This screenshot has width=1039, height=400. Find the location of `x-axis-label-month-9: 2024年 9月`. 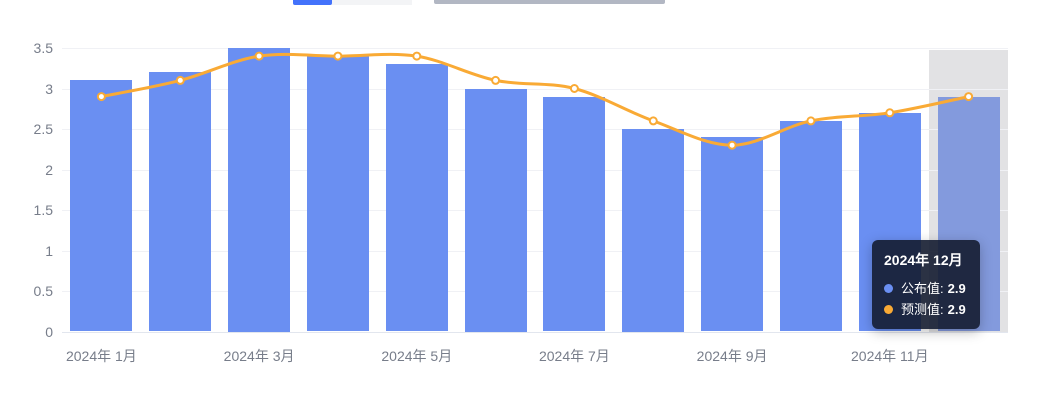

x-axis-label-month-9: 2024年 9月 is located at coordinates (732, 356).